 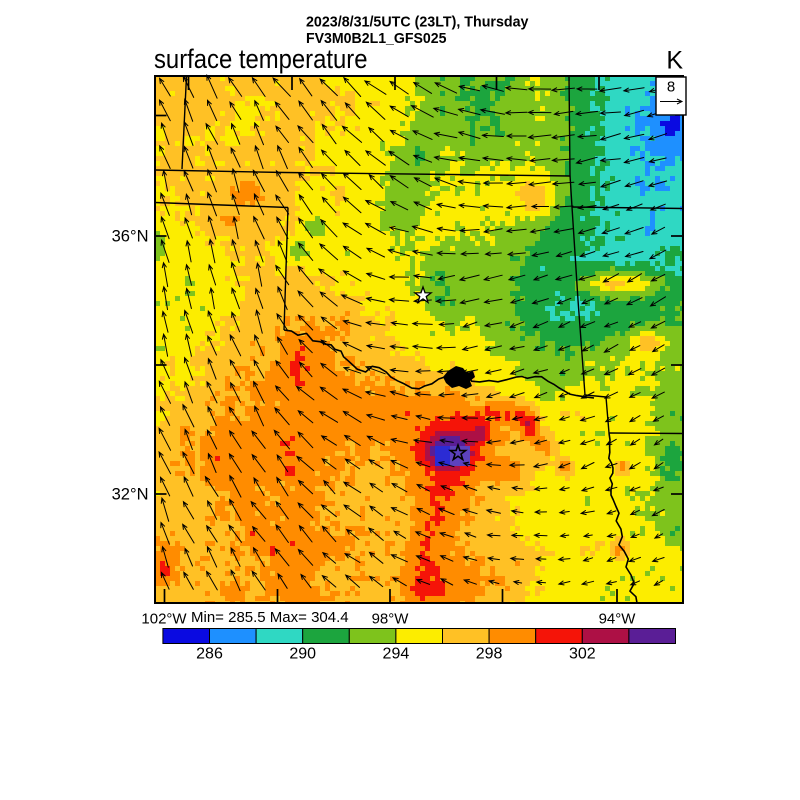 I want to click on svg-text: 102°W, so click(x=164, y=619).